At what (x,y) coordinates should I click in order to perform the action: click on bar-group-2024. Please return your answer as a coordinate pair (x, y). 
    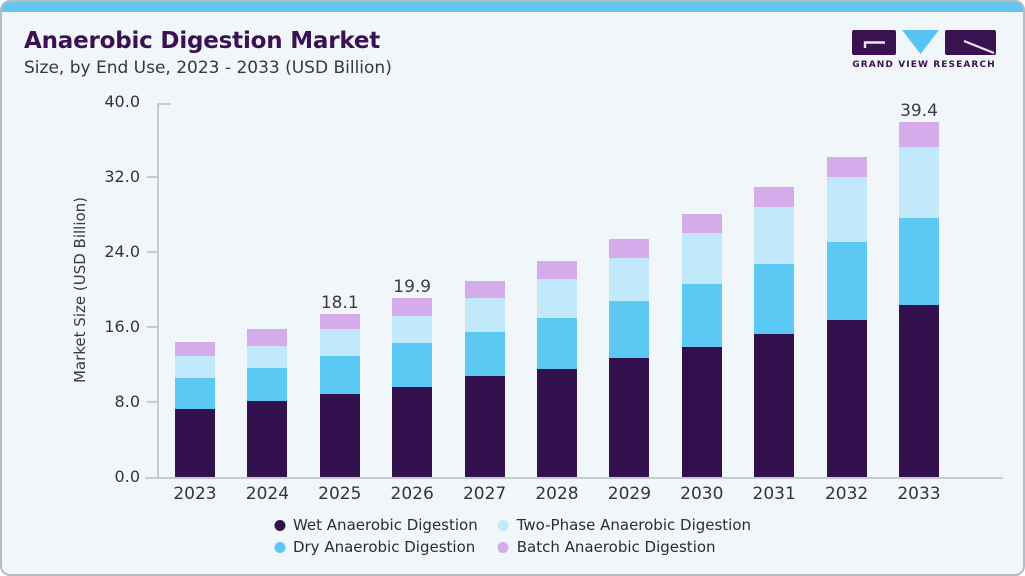
    Looking at the image, I should click on (267, 403).